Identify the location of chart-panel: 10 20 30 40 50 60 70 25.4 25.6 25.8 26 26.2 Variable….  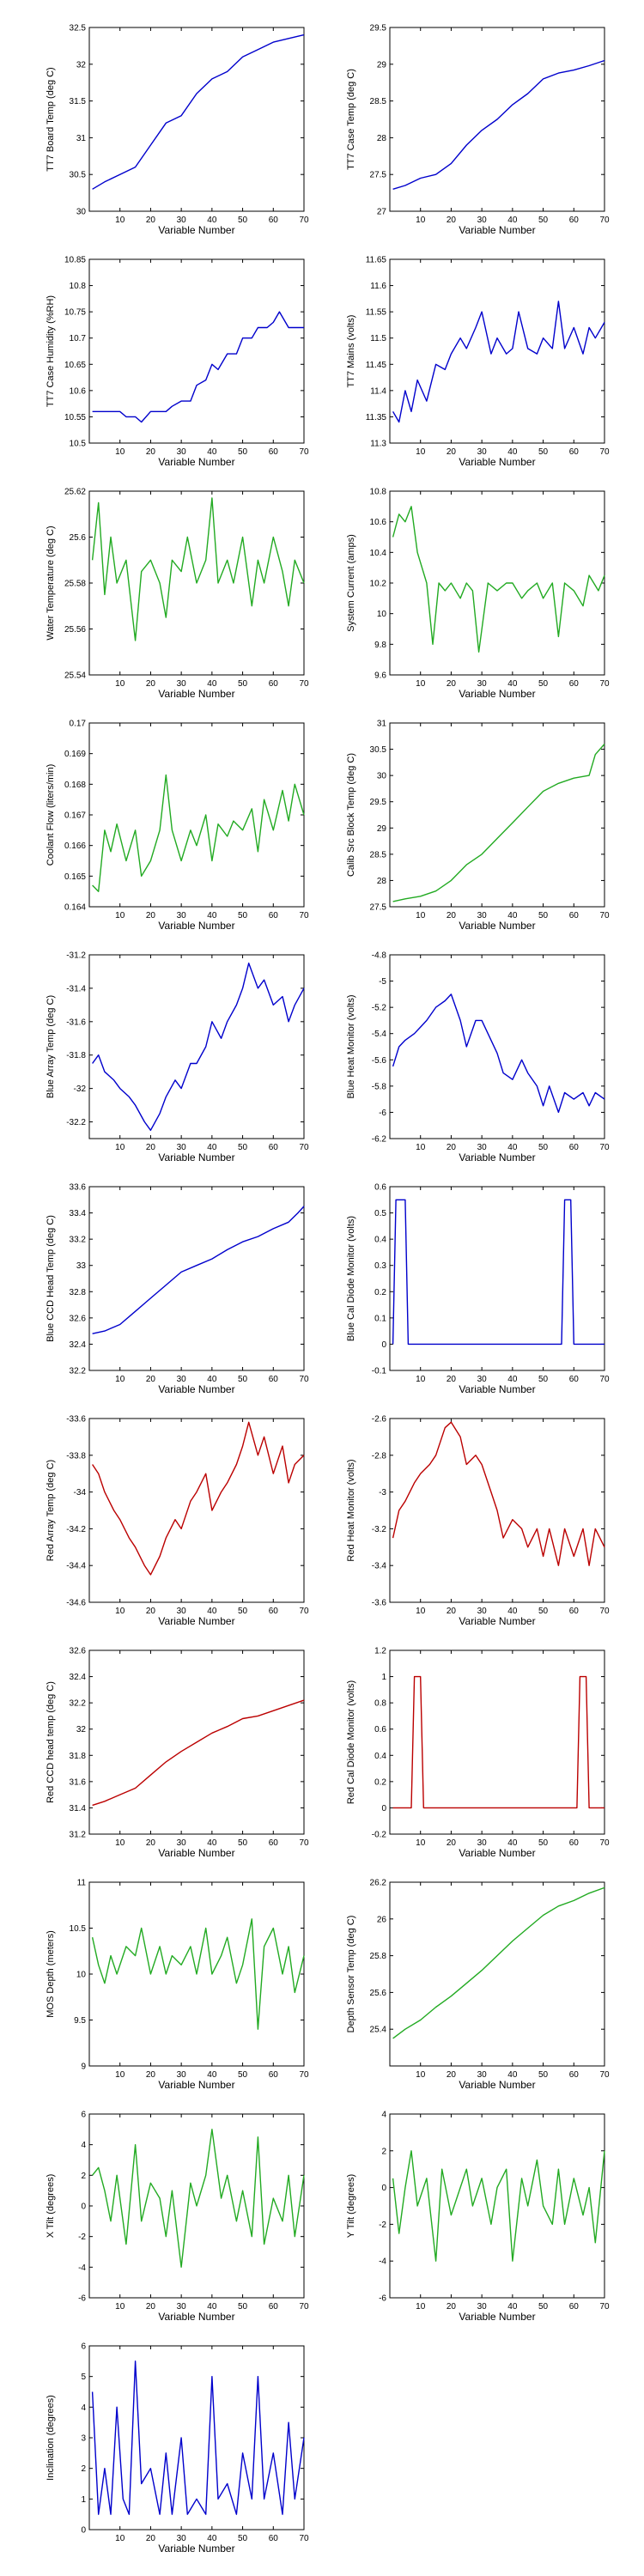
(478, 1985).